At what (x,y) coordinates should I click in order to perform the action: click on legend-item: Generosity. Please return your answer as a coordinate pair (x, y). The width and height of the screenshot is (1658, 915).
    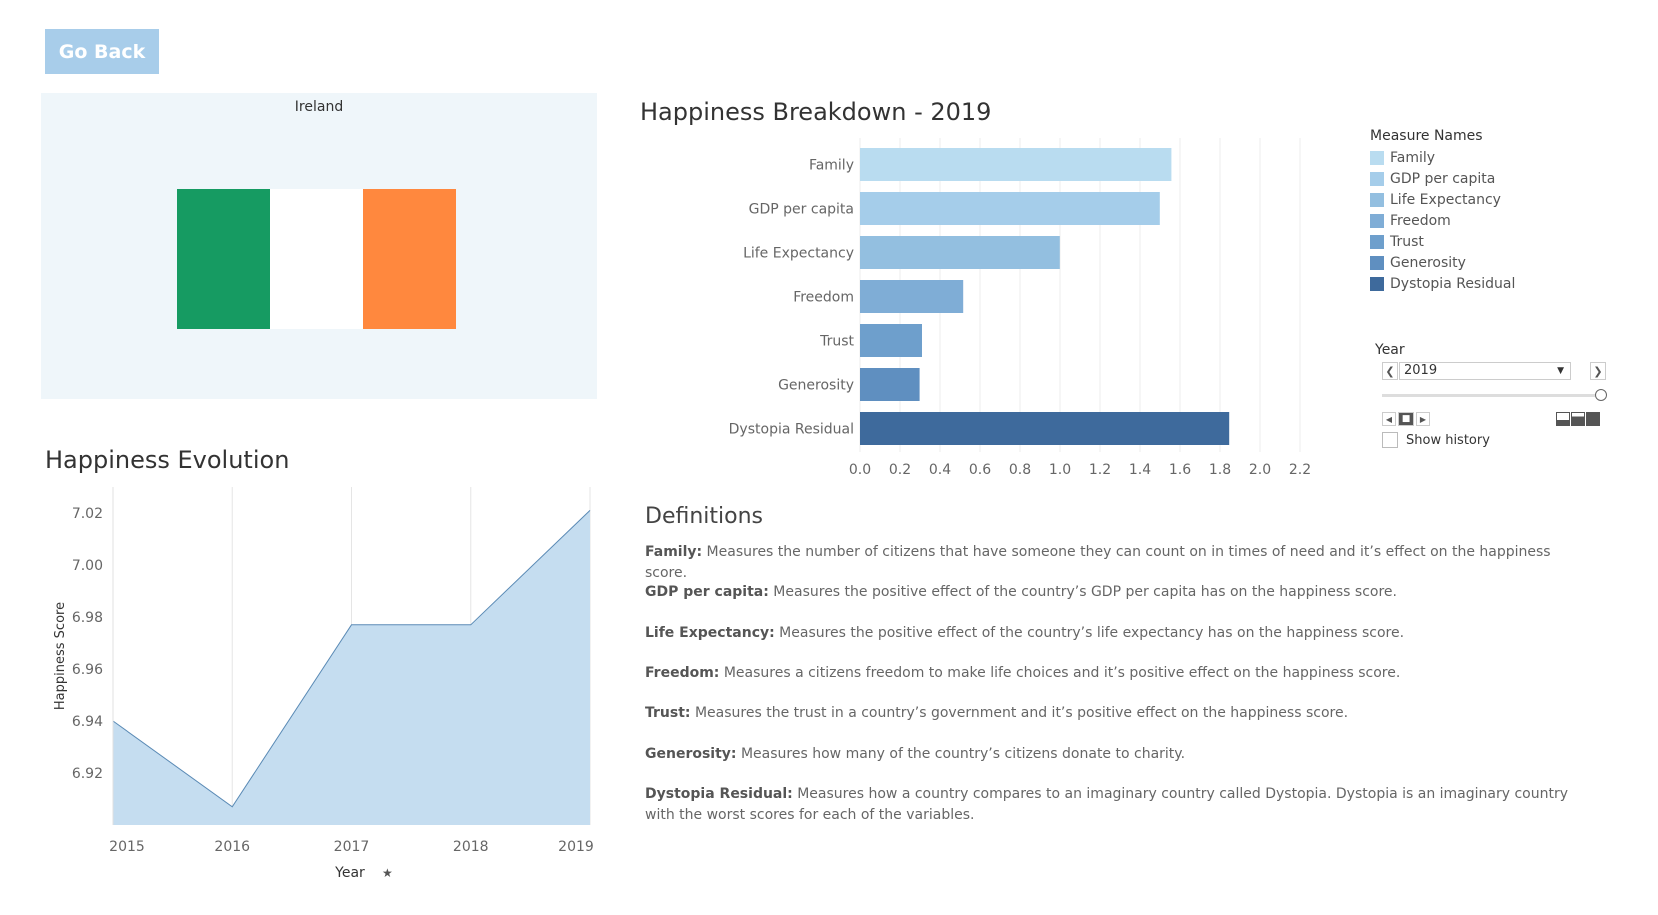
    Looking at the image, I should click on (1442, 262).